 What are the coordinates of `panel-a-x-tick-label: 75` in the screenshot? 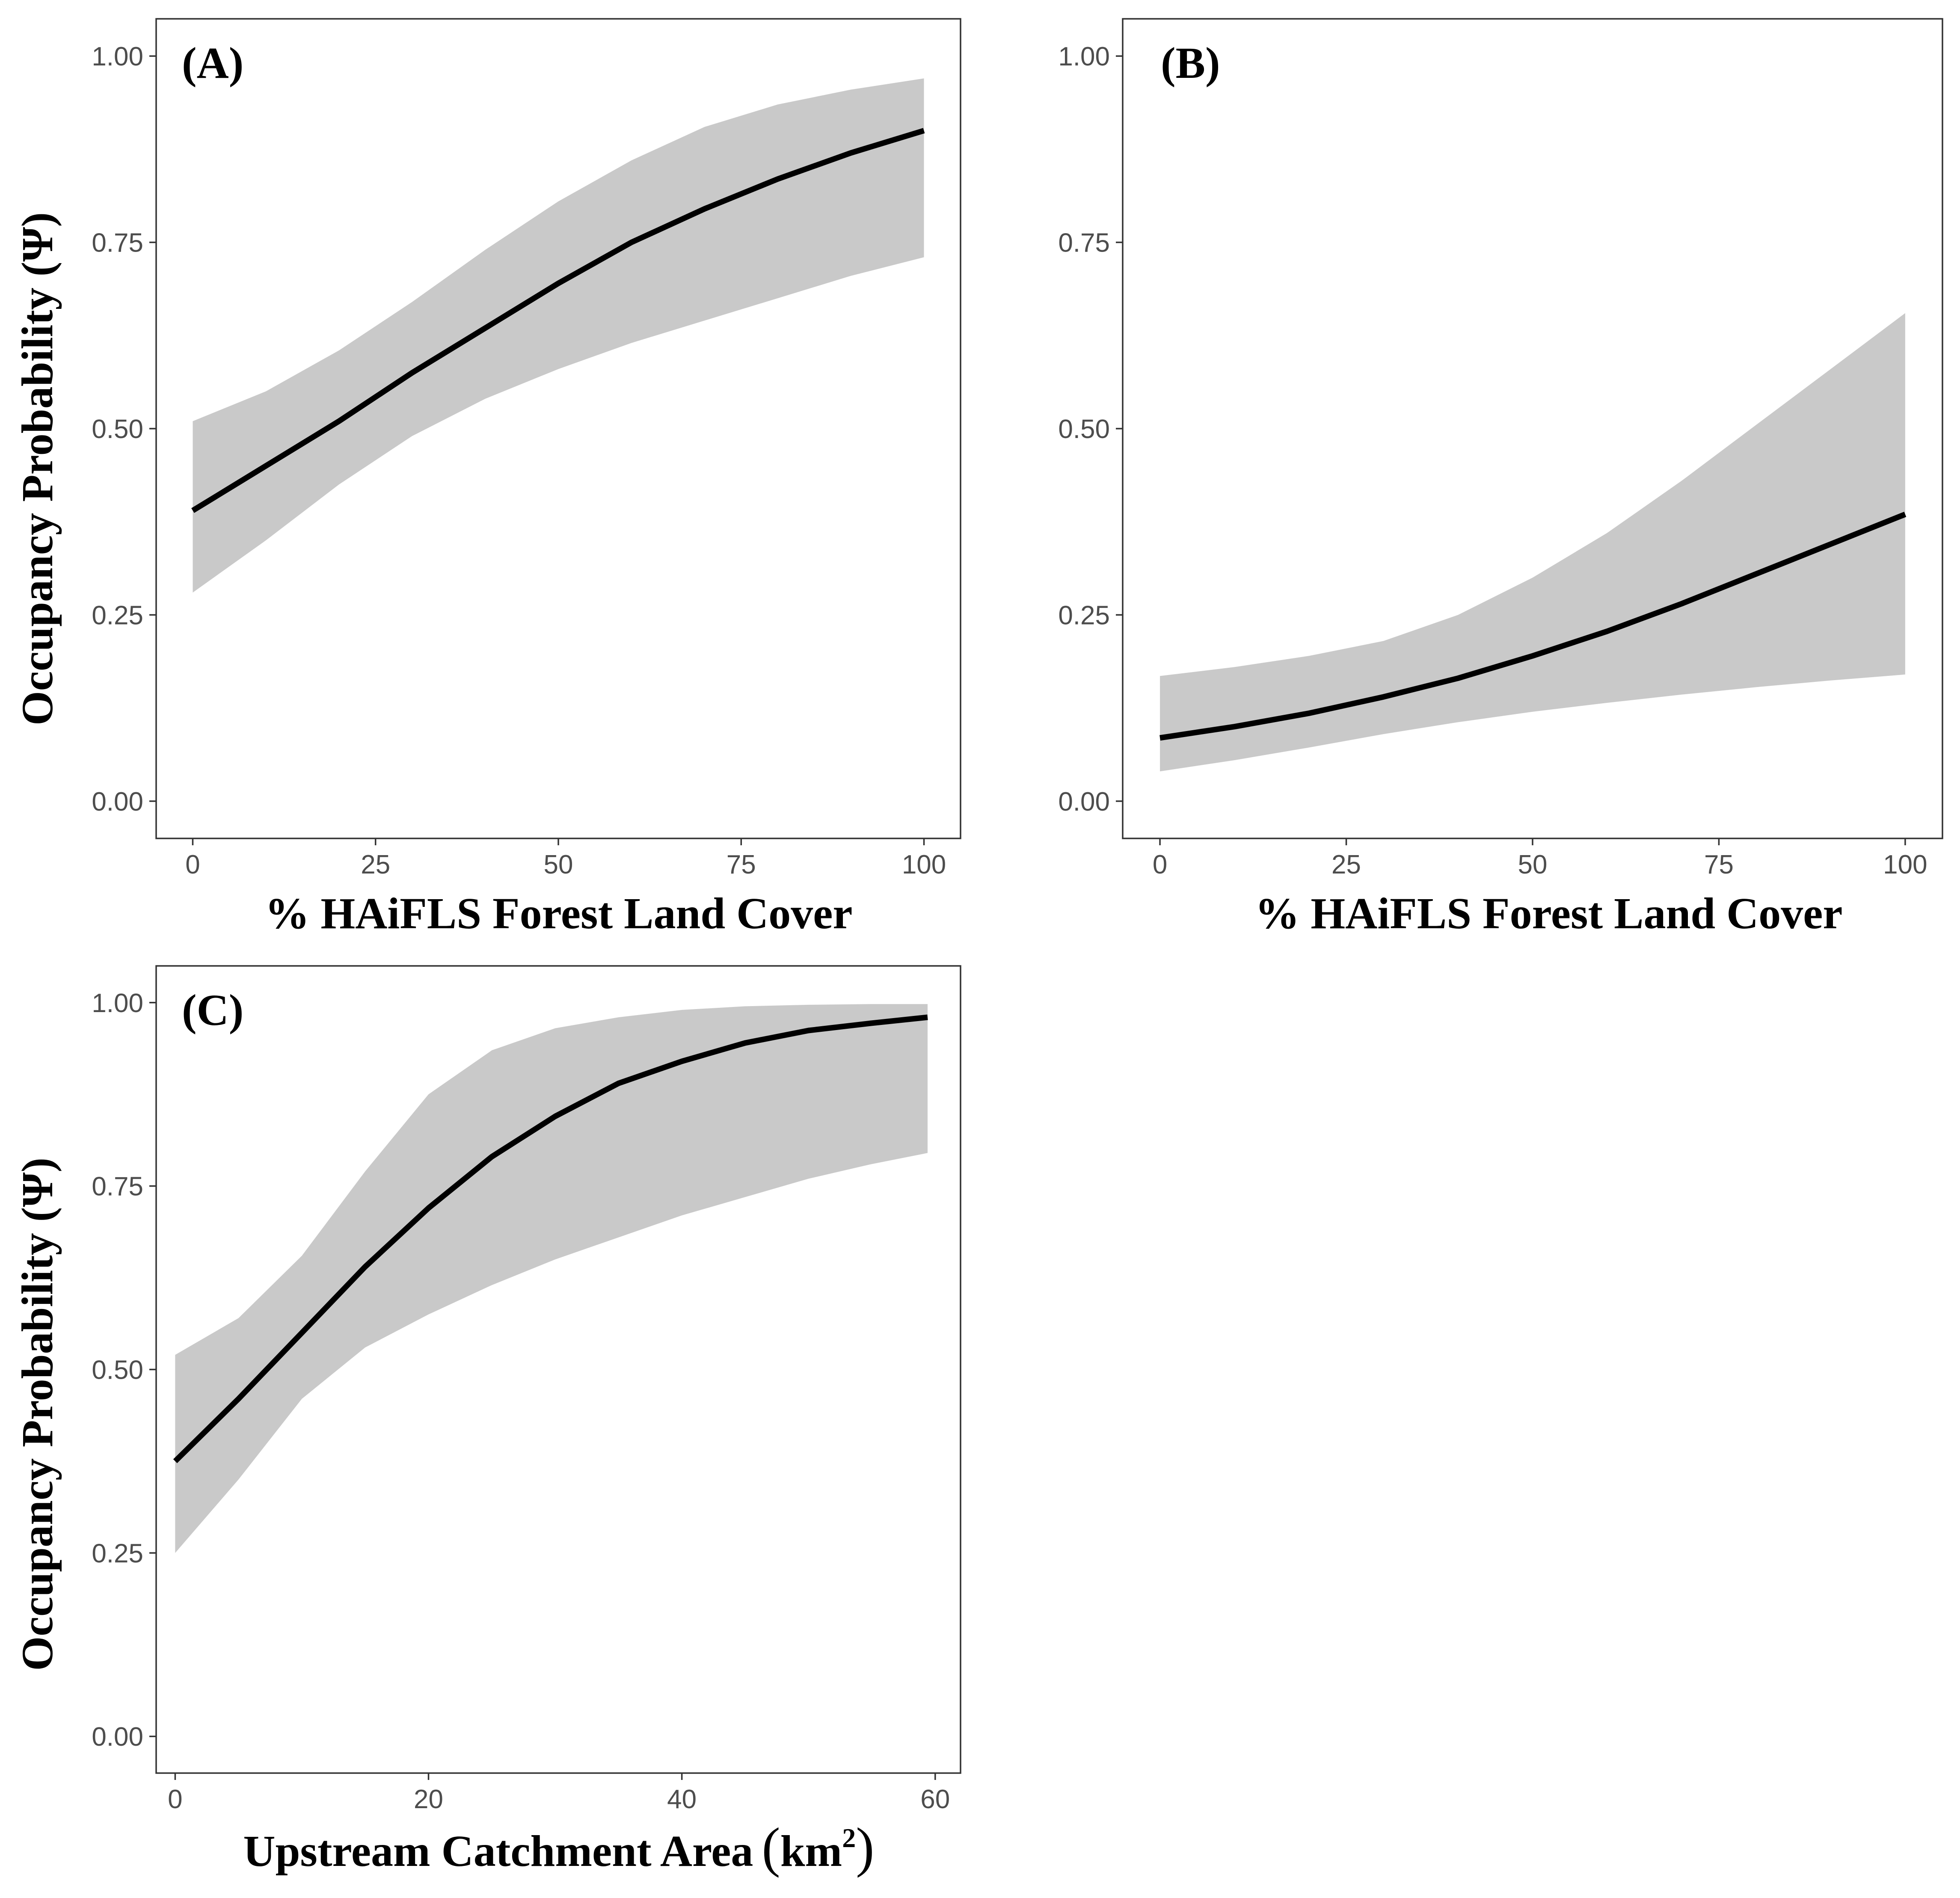 It's located at (741, 864).